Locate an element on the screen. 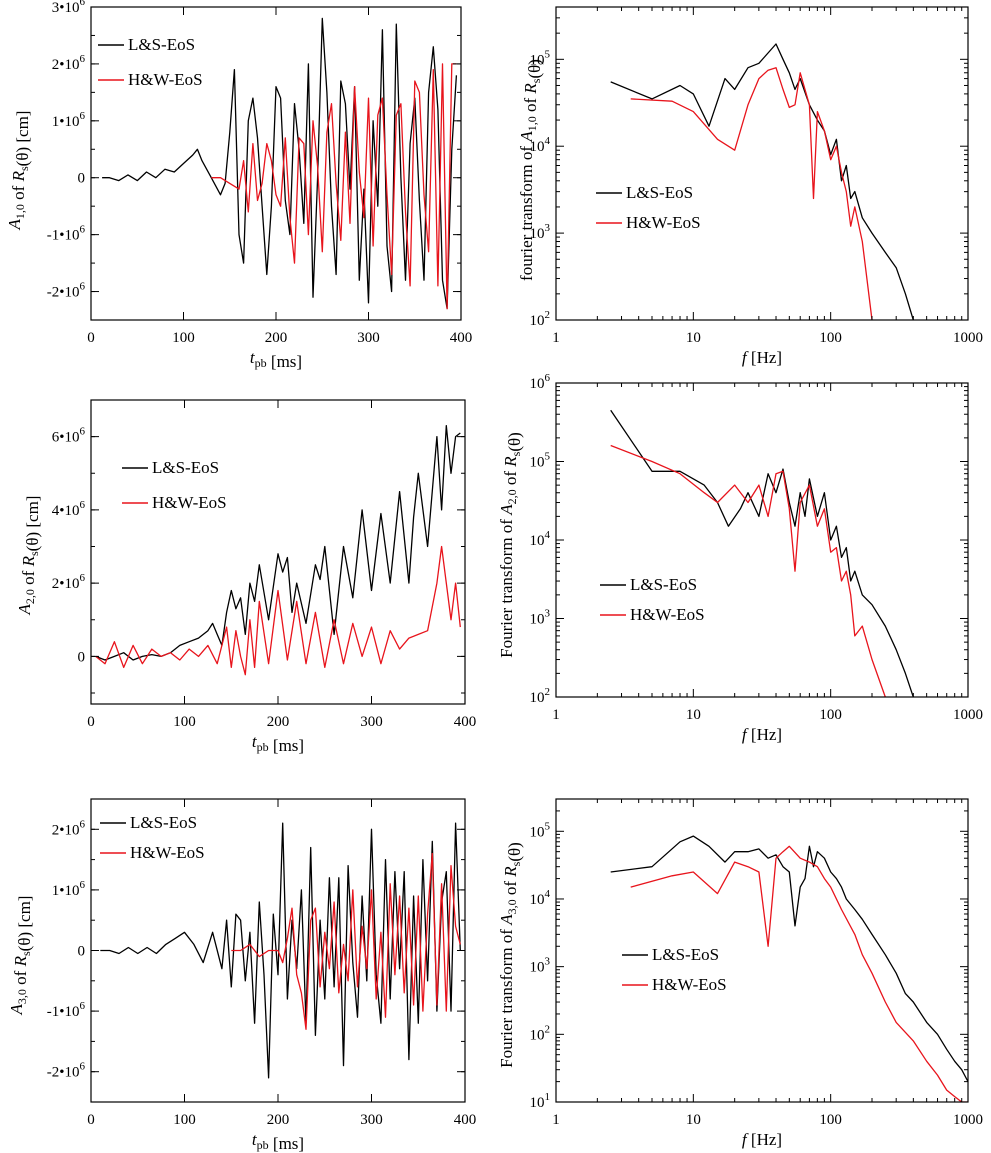  y-axis-label: fourier transform of A1,0 of Rs(θ) is located at coordinates (530, 170).